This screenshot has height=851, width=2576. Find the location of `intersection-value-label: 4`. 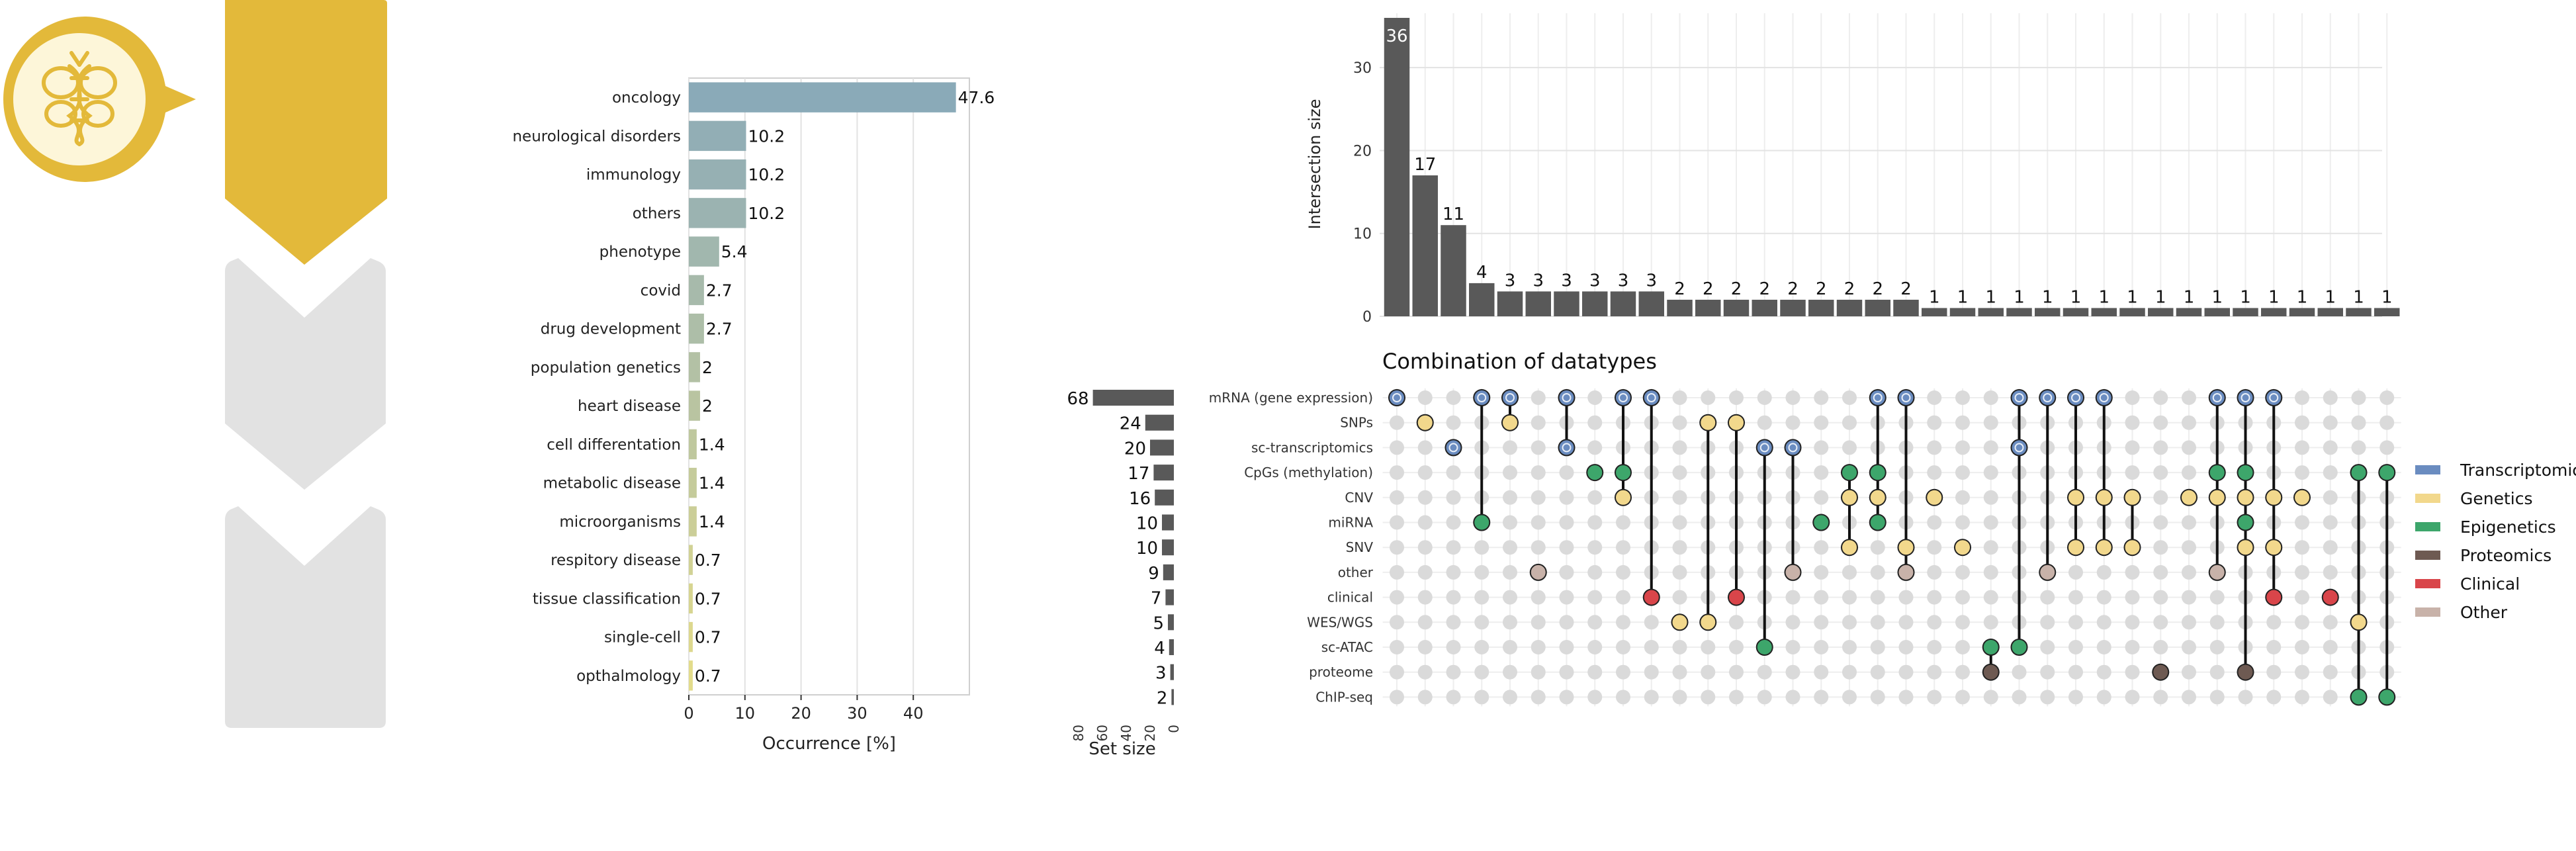

intersection-value-label: 4 is located at coordinates (1482, 273).